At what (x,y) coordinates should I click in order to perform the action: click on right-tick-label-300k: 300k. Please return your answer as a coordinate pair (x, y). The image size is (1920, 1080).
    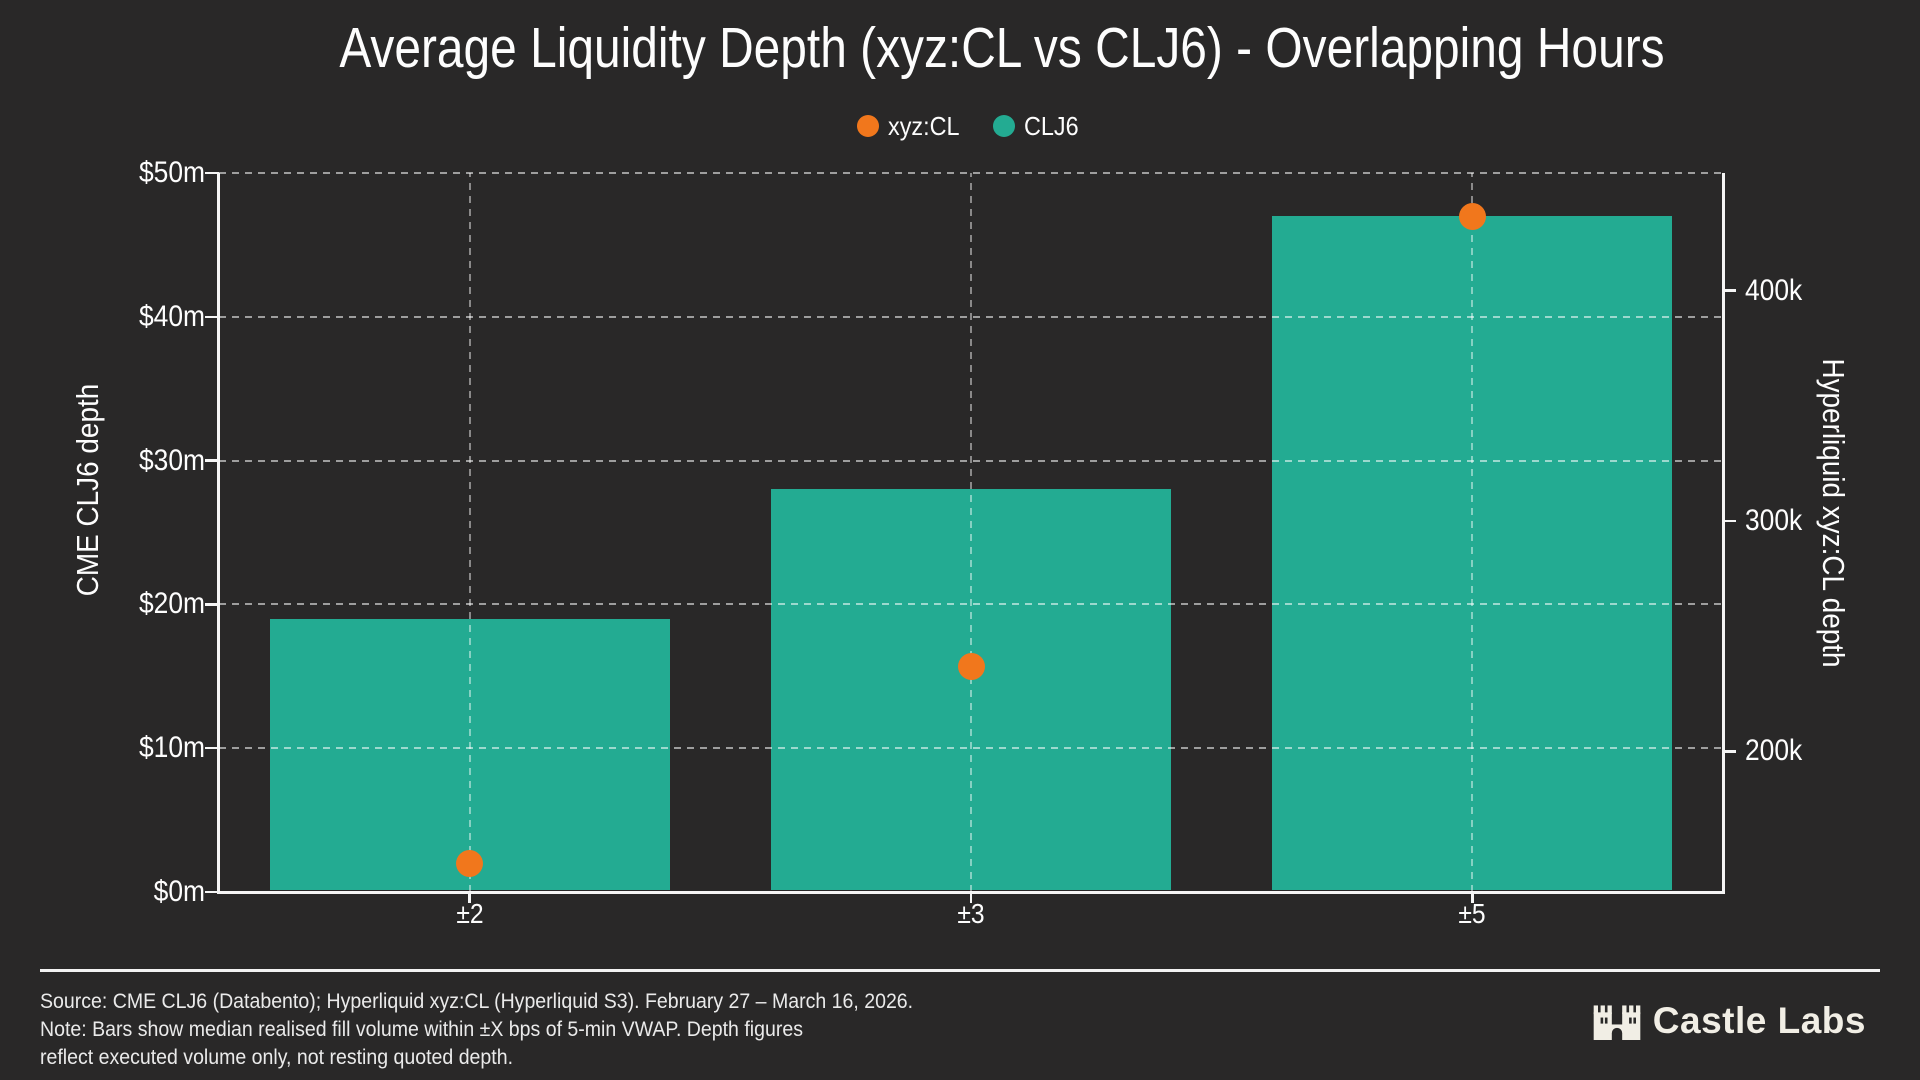
    Looking at the image, I should click on (1774, 520).